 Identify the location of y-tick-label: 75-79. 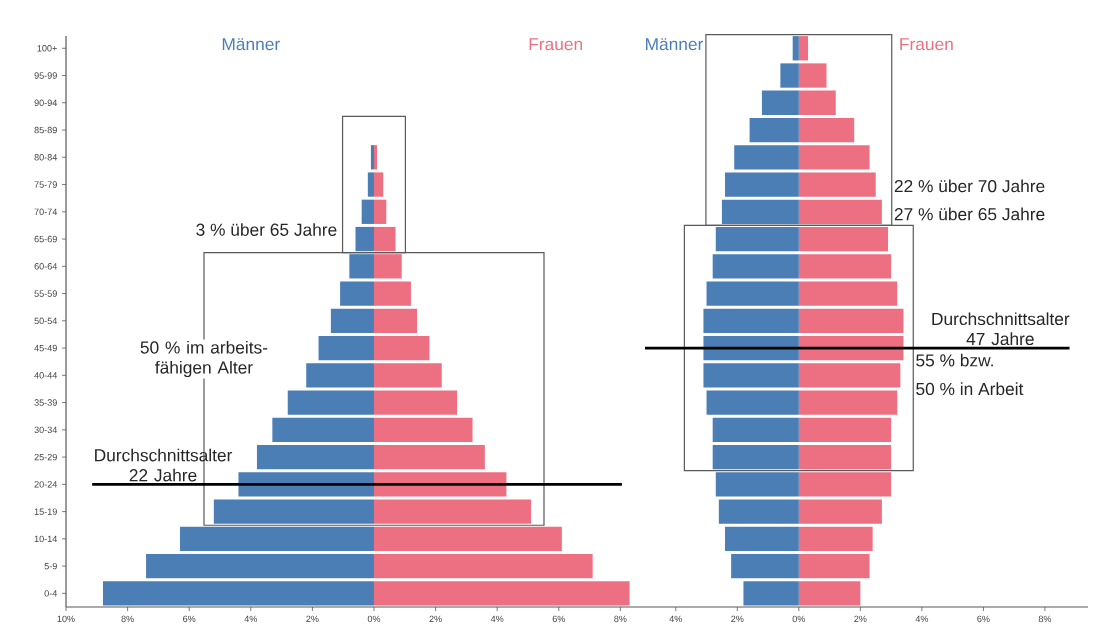
(45, 184).